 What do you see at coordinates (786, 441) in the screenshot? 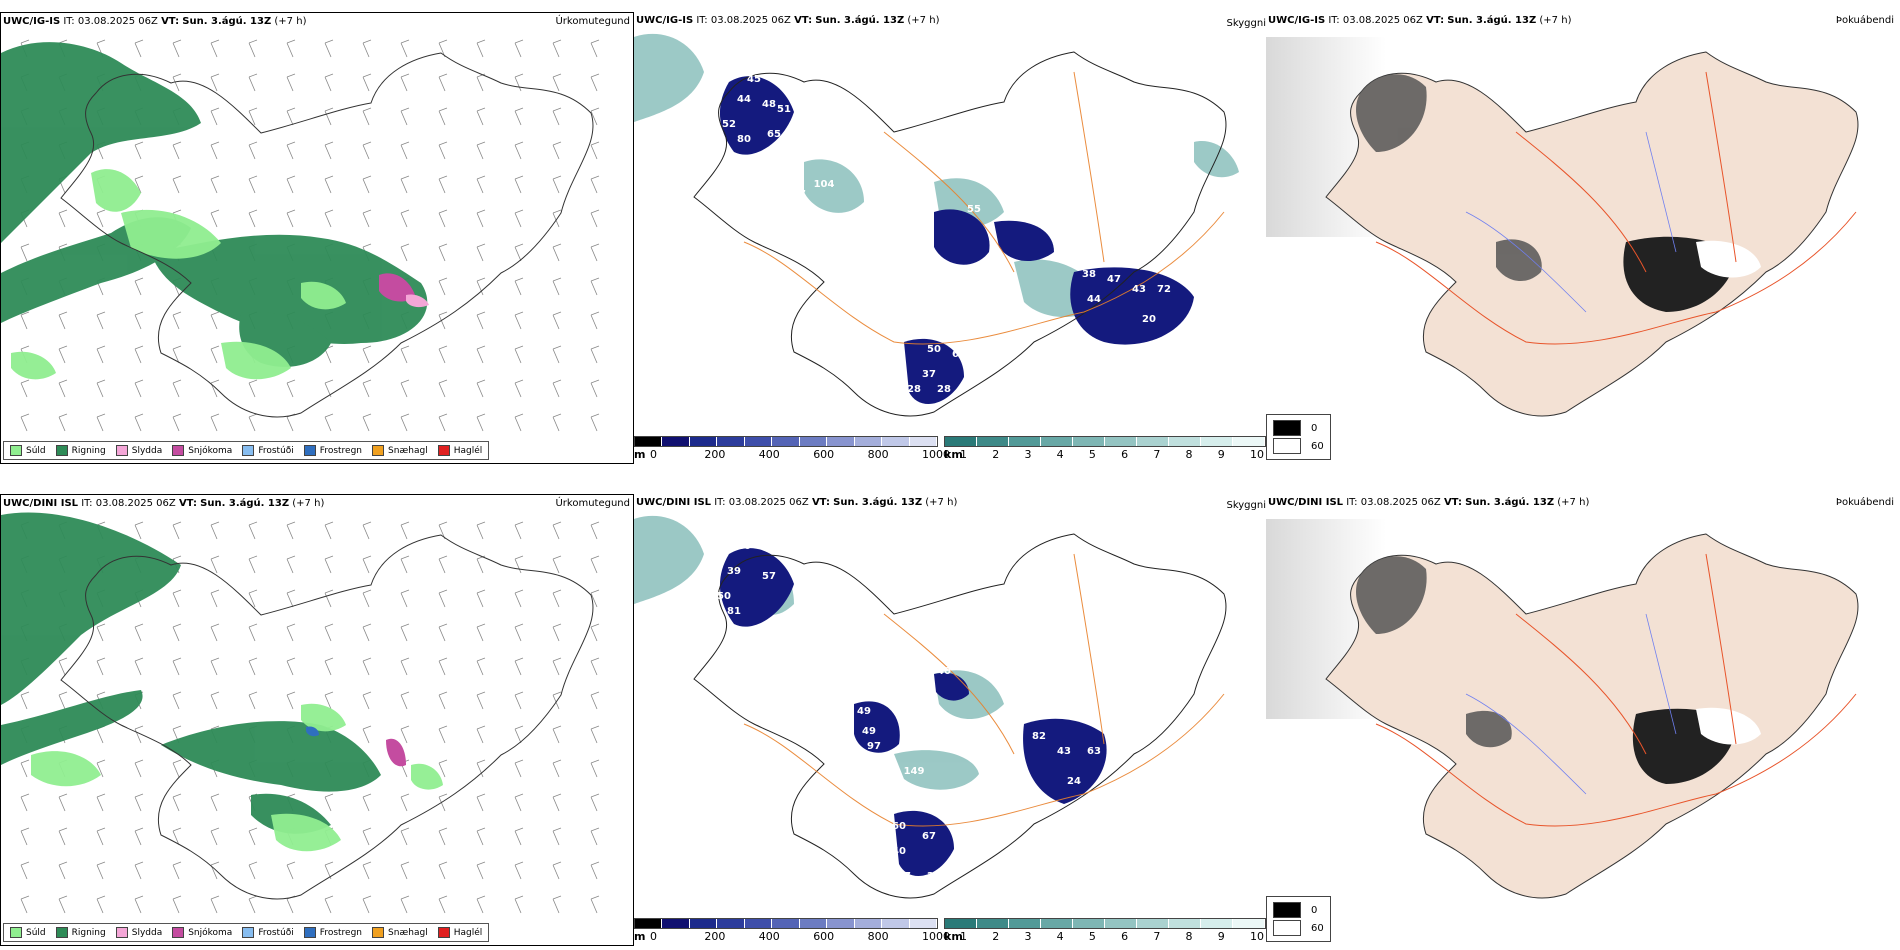
I see `cloudbase-colorbar` at bounding box center [786, 441].